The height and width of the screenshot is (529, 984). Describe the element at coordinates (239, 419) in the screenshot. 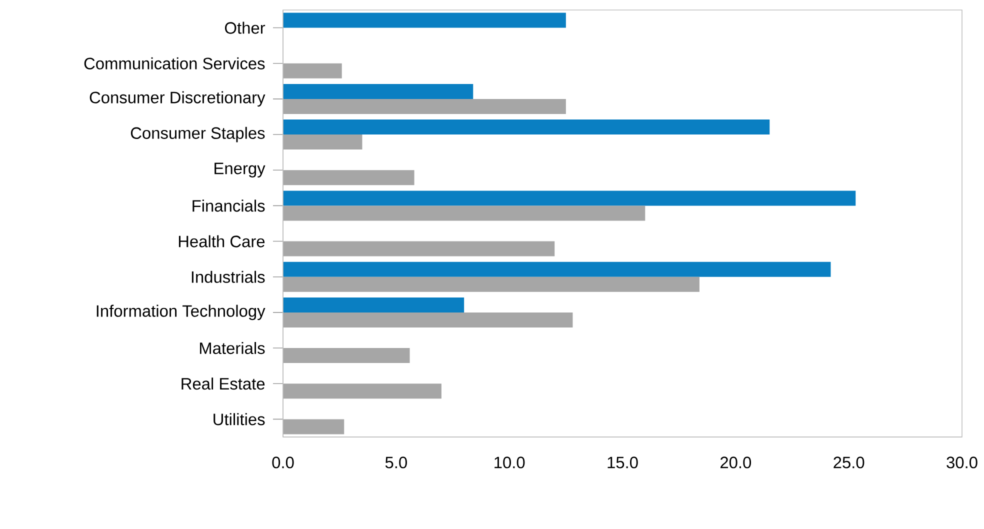

I see `y-tick-label: Utilities` at that location.